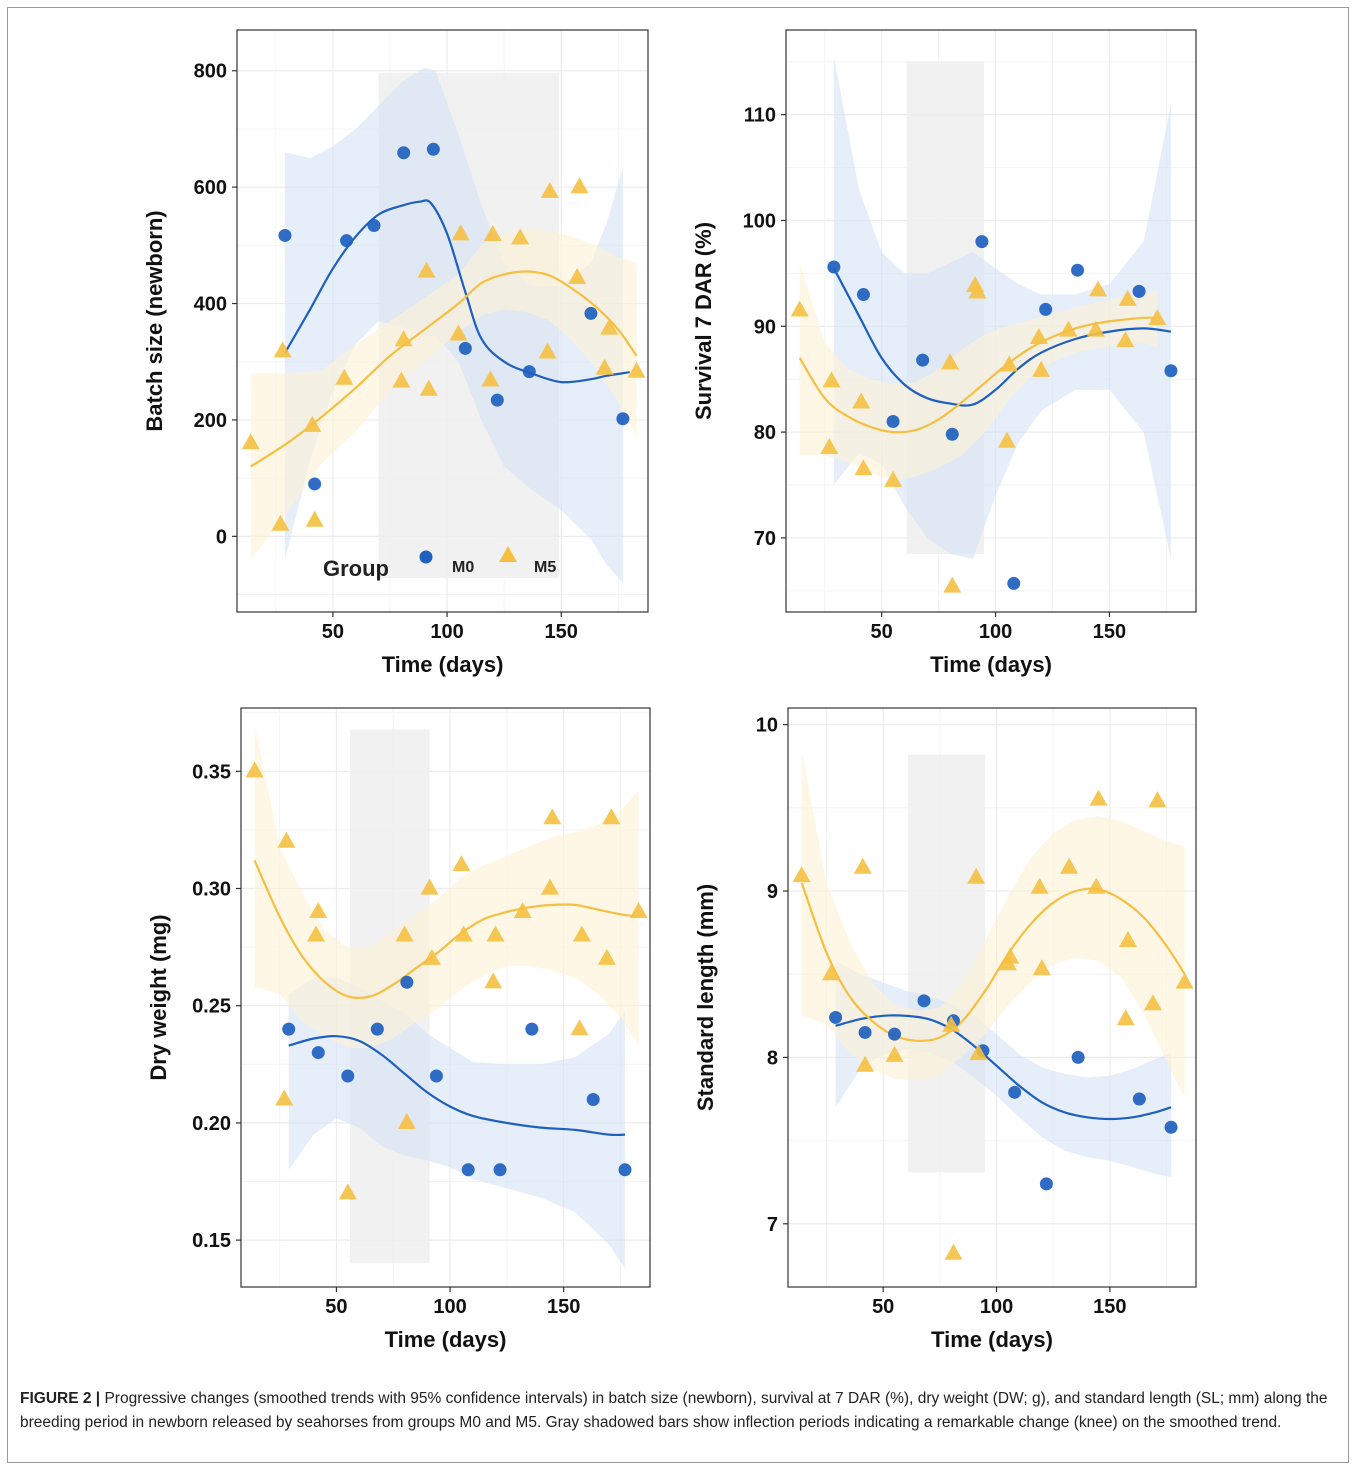 The height and width of the screenshot is (1475, 1358). I want to click on y-tick-label: 9, so click(772, 892).